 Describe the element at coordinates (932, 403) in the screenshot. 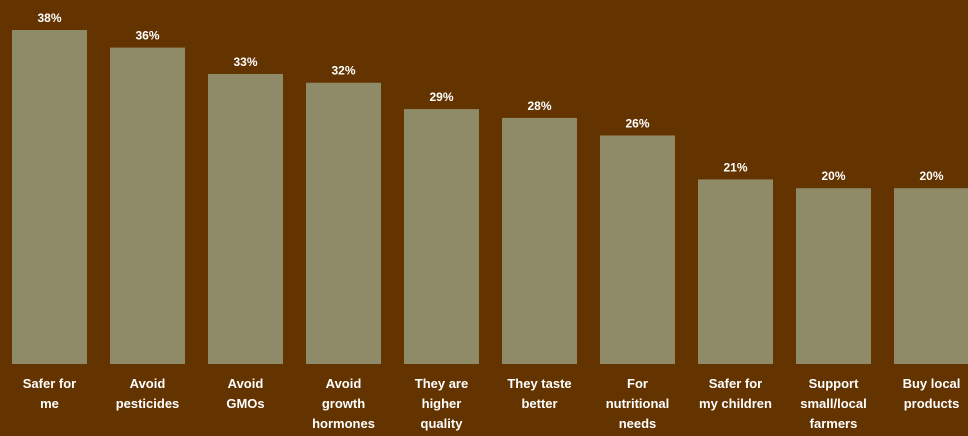

I see `category-label-line: products` at that location.